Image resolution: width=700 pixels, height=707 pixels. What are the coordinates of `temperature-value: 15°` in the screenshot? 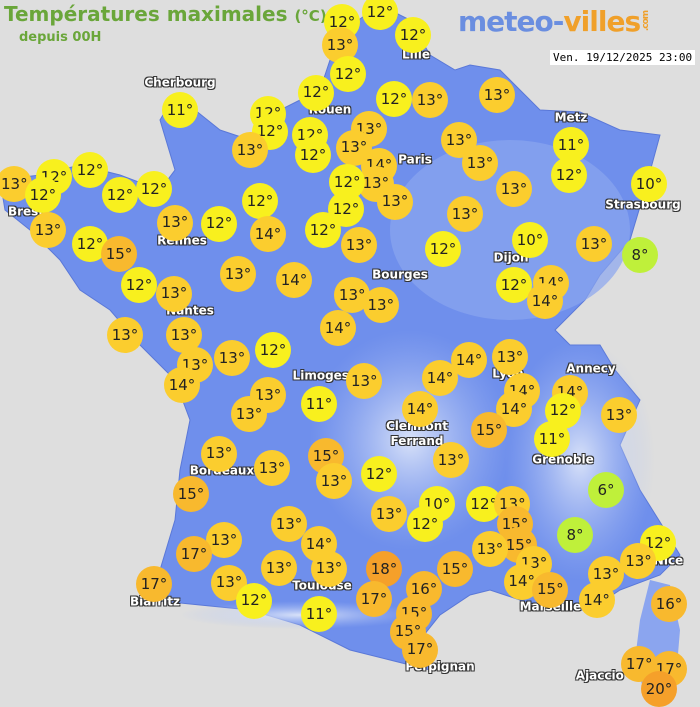 It's located at (191, 493).